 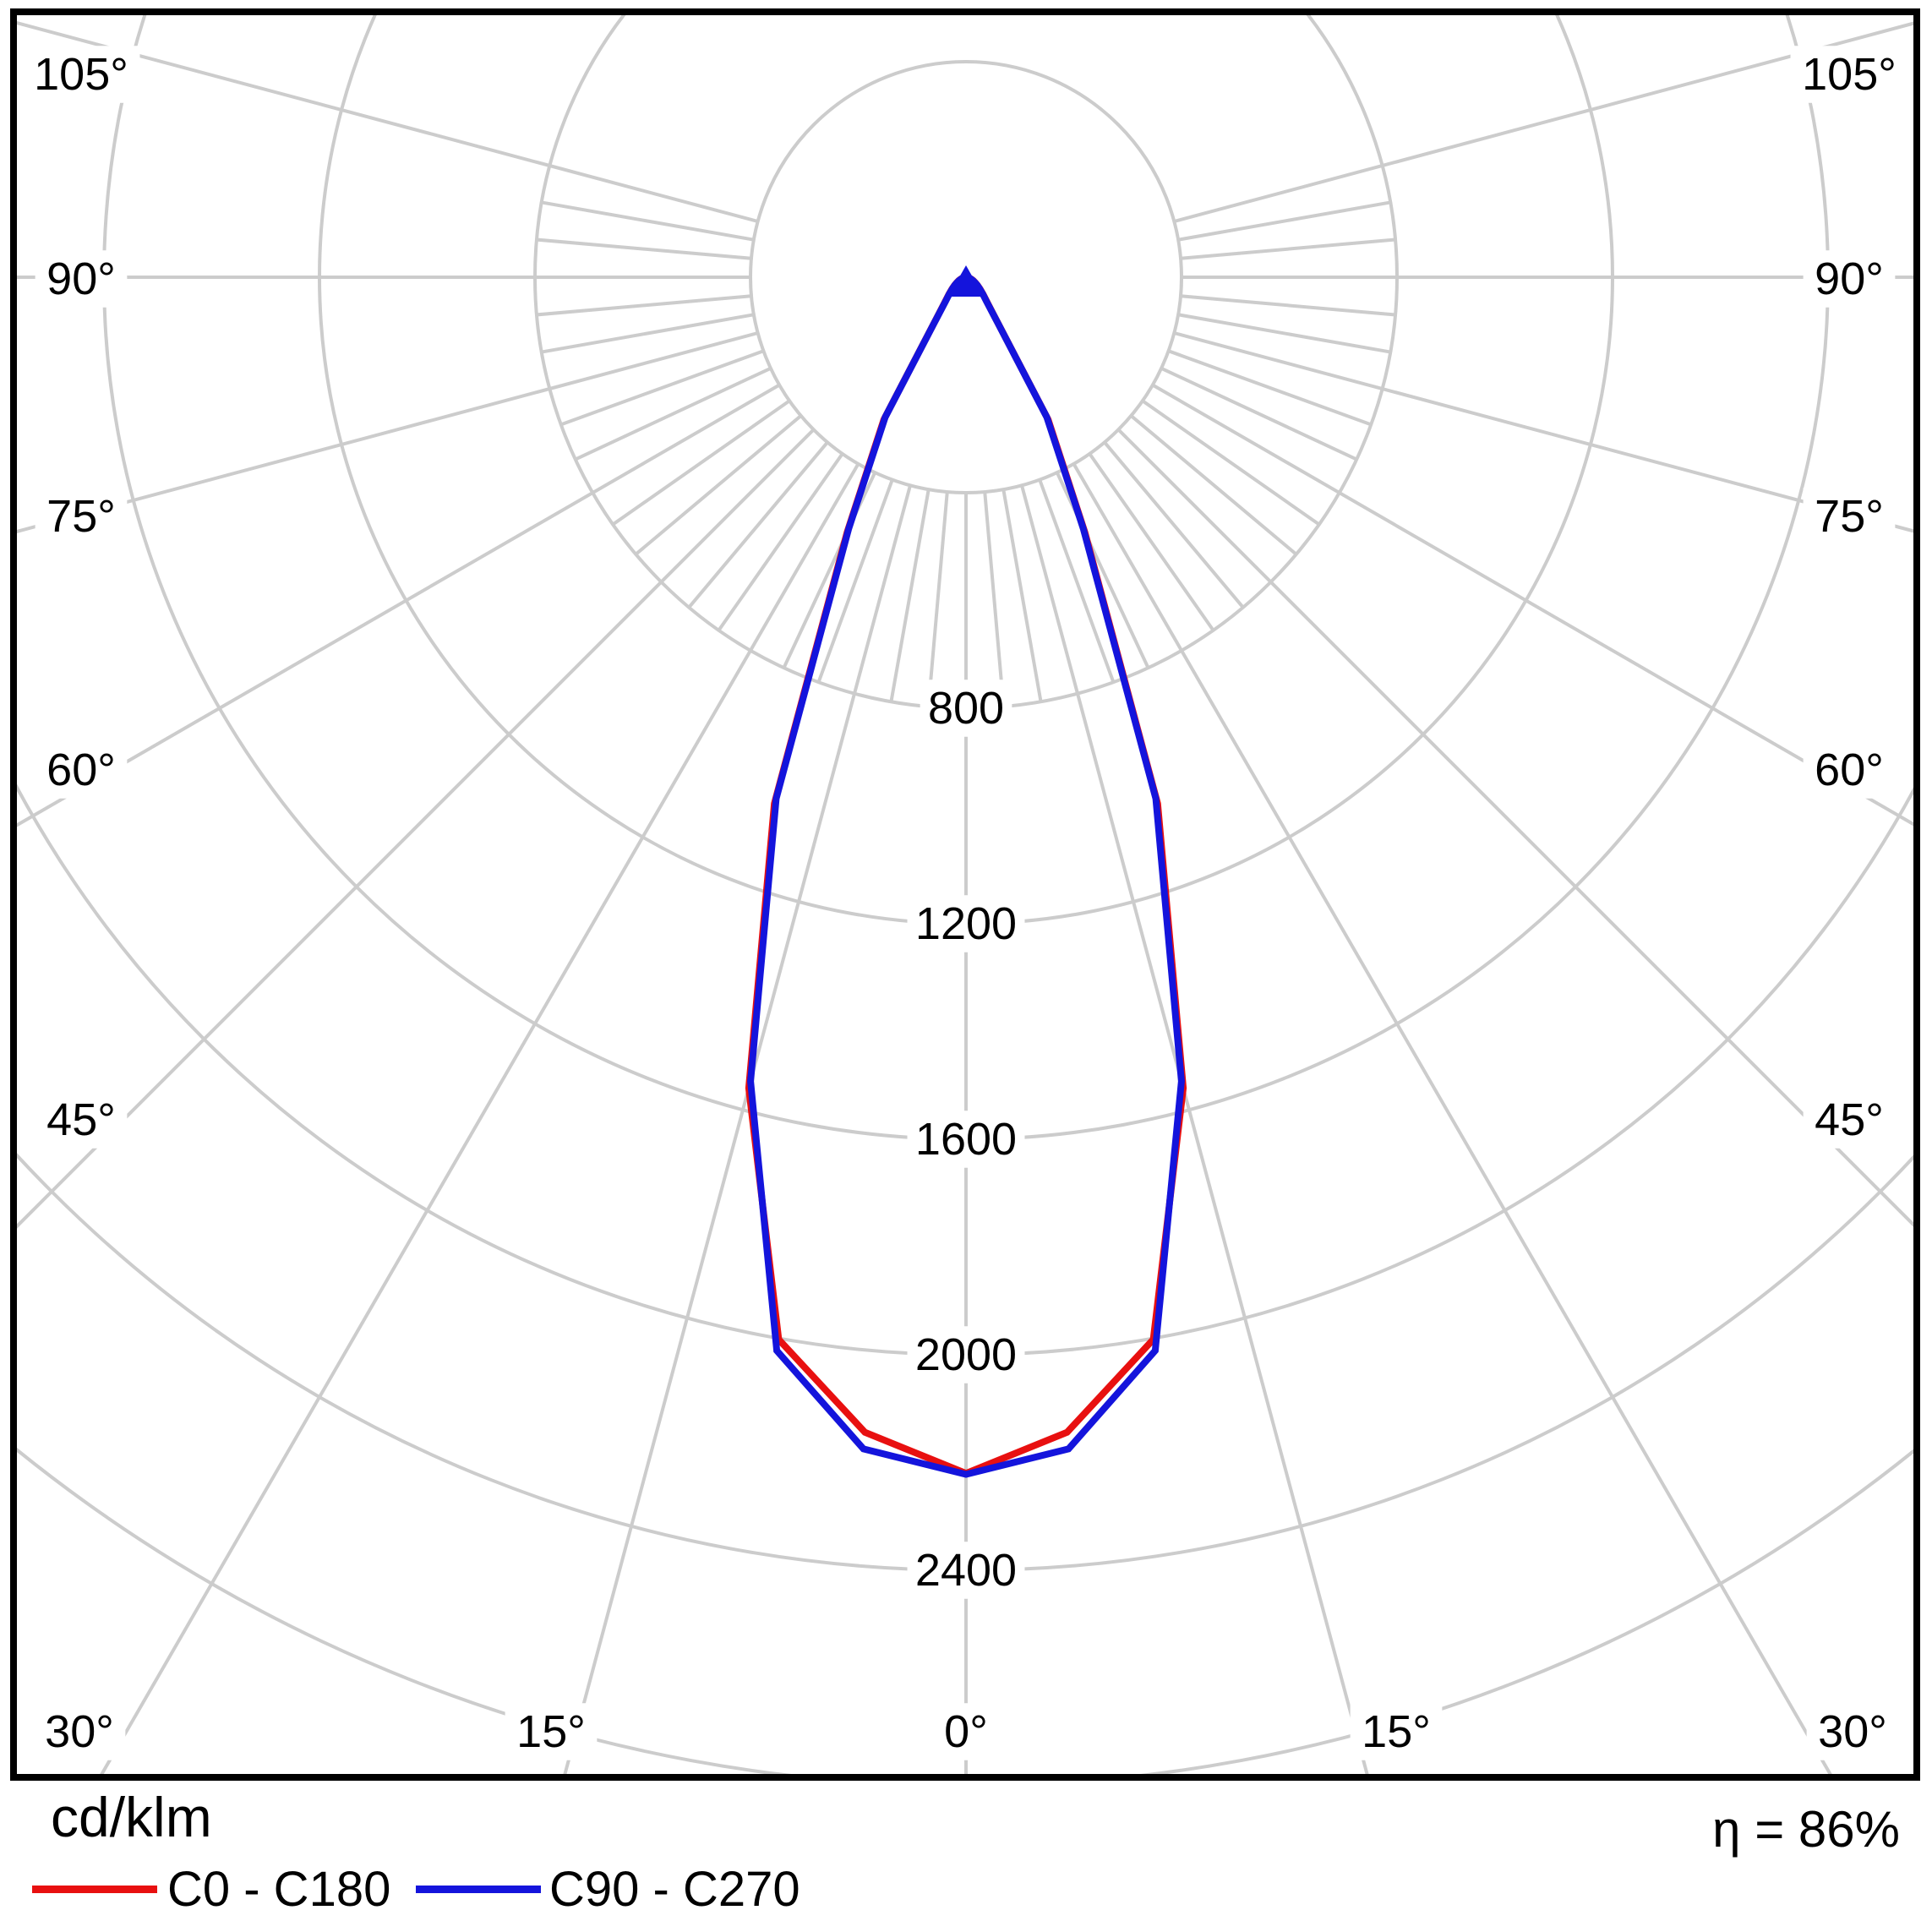 I want to click on angle-label-left-2-bg, so click(x=81, y=516).